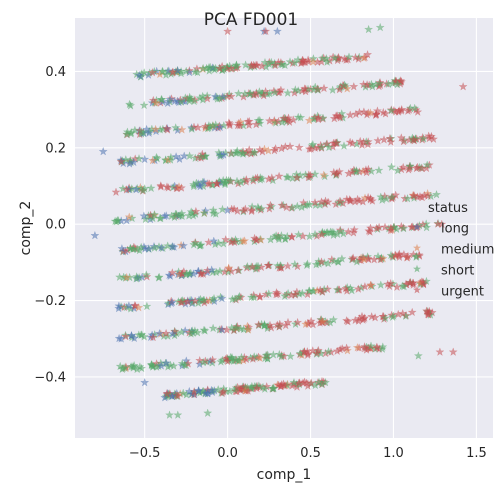 The image size is (503, 504). Describe the element at coordinates (55, 148) in the screenshot. I see `y-tick-label: 0.2` at that location.